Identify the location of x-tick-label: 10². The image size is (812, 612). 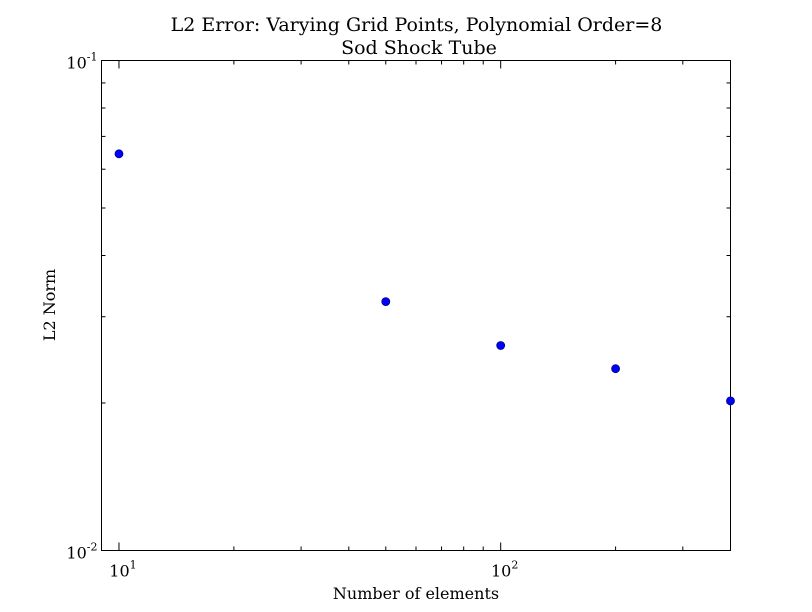
(504, 570).